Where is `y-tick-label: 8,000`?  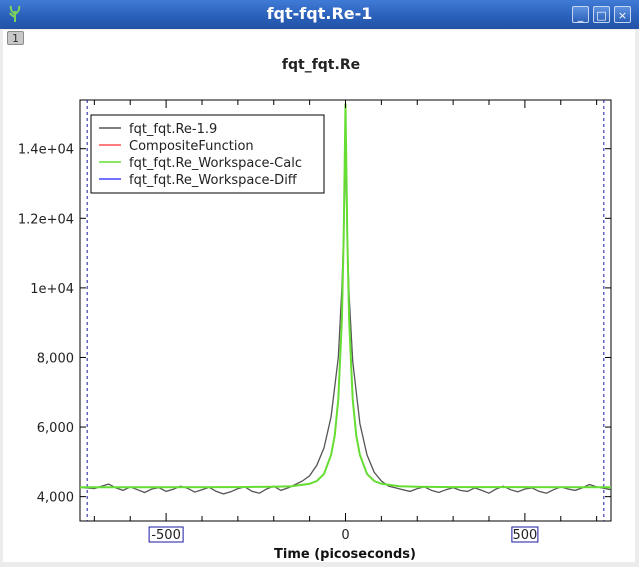
y-tick-label: 8,000 is located at coordinates (55, 358).